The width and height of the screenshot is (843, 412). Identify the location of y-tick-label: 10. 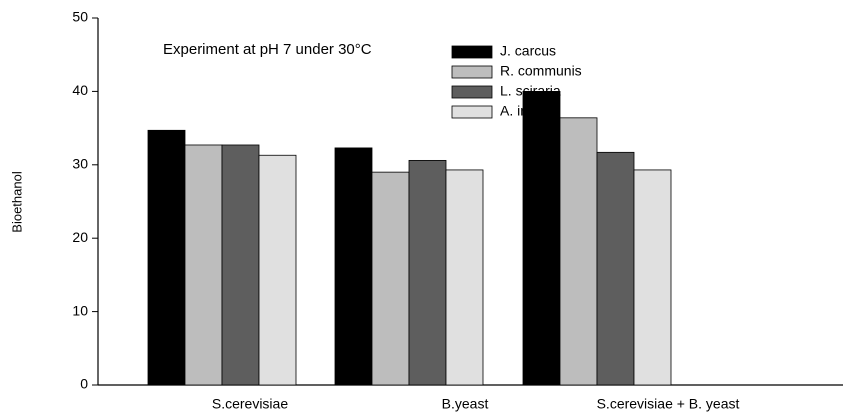
(80, 310).